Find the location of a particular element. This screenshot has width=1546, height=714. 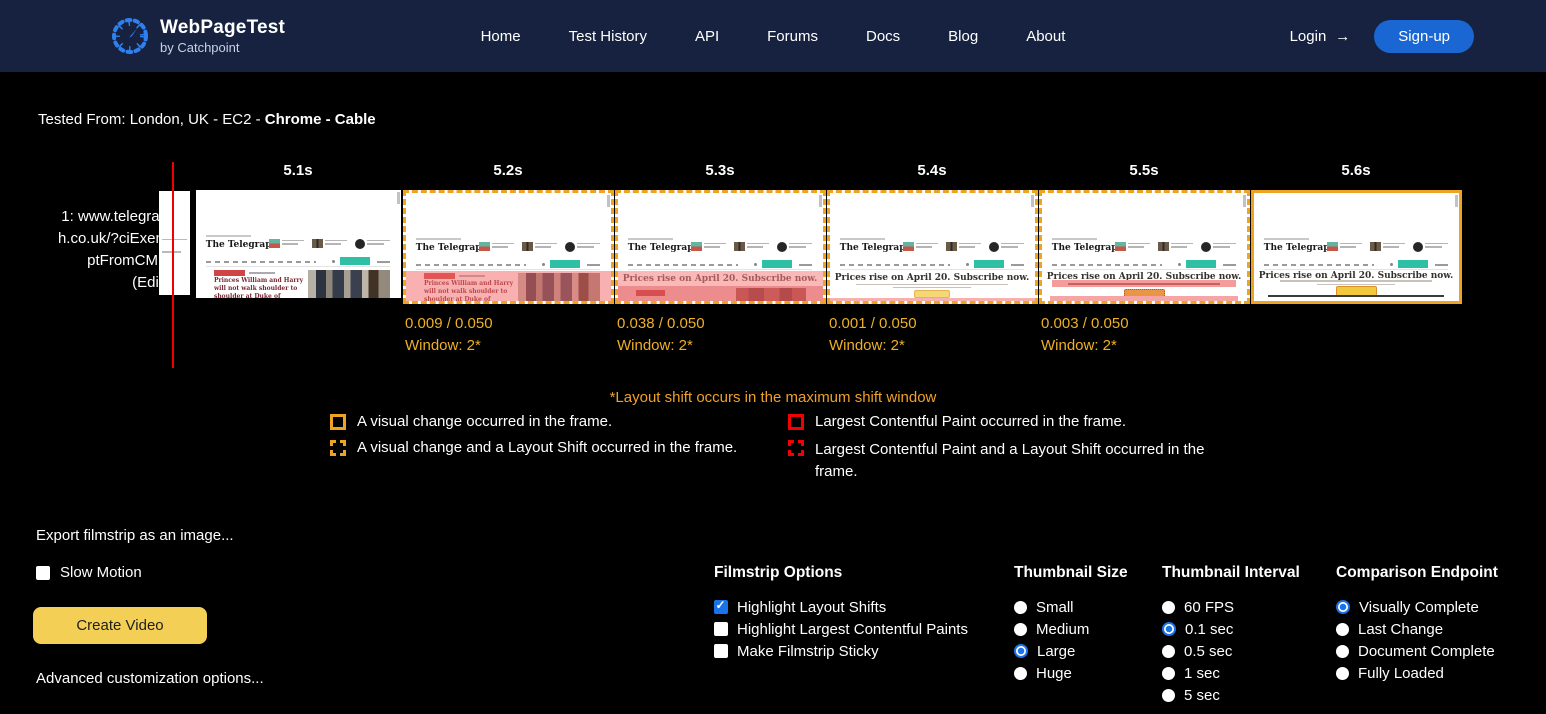

nav-link-blog: Blog is located at coordinates (963, 36).